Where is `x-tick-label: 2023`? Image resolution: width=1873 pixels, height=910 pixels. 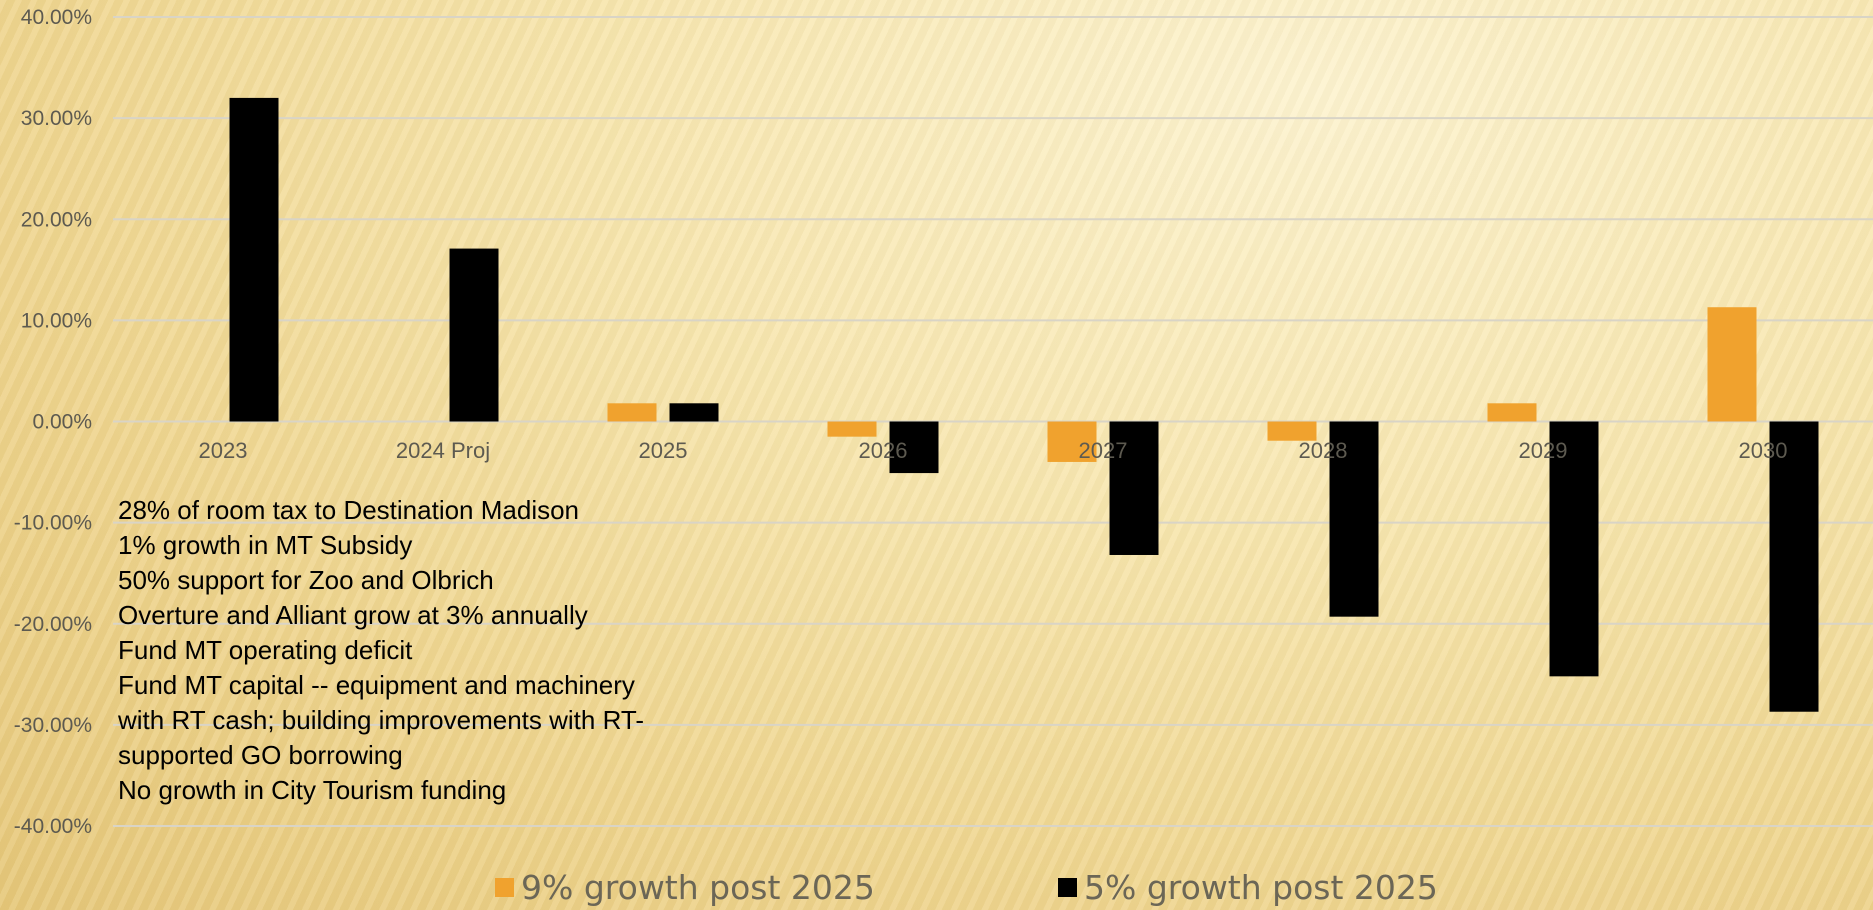
x-tick-label: 2023 is located at coordinates (223, 450).